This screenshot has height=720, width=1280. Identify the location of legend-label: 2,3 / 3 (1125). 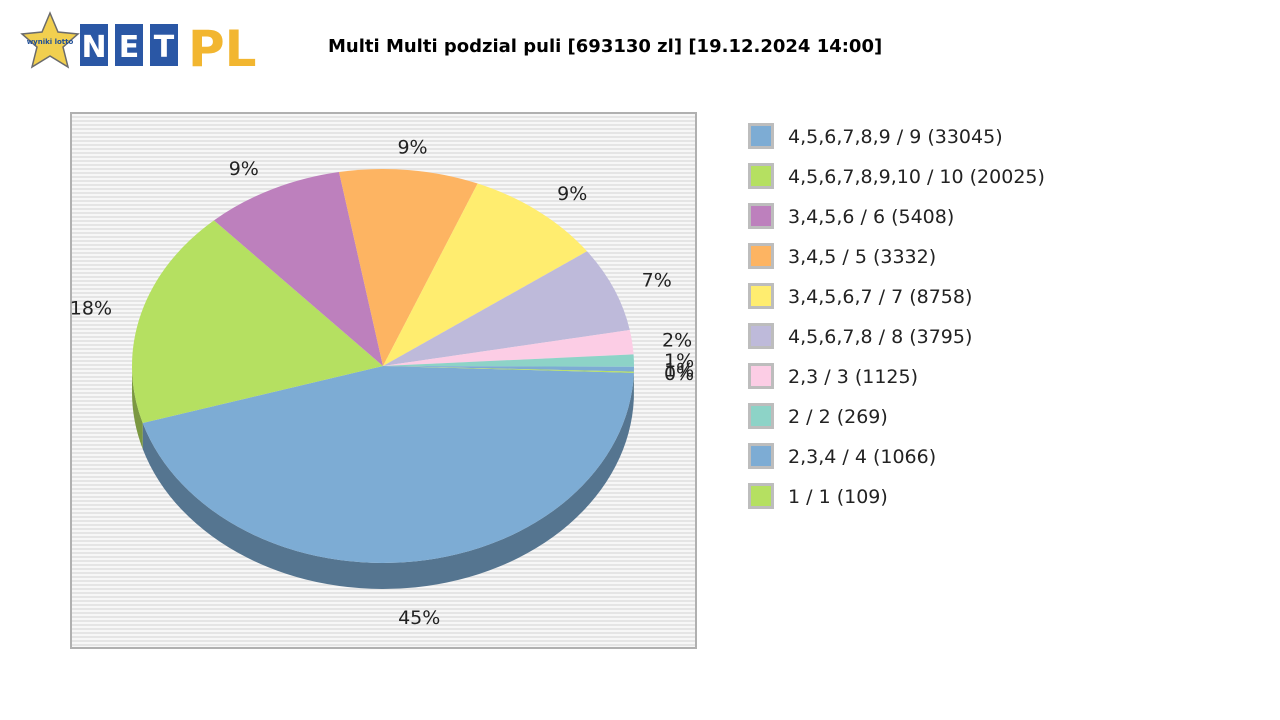
(853, 377).